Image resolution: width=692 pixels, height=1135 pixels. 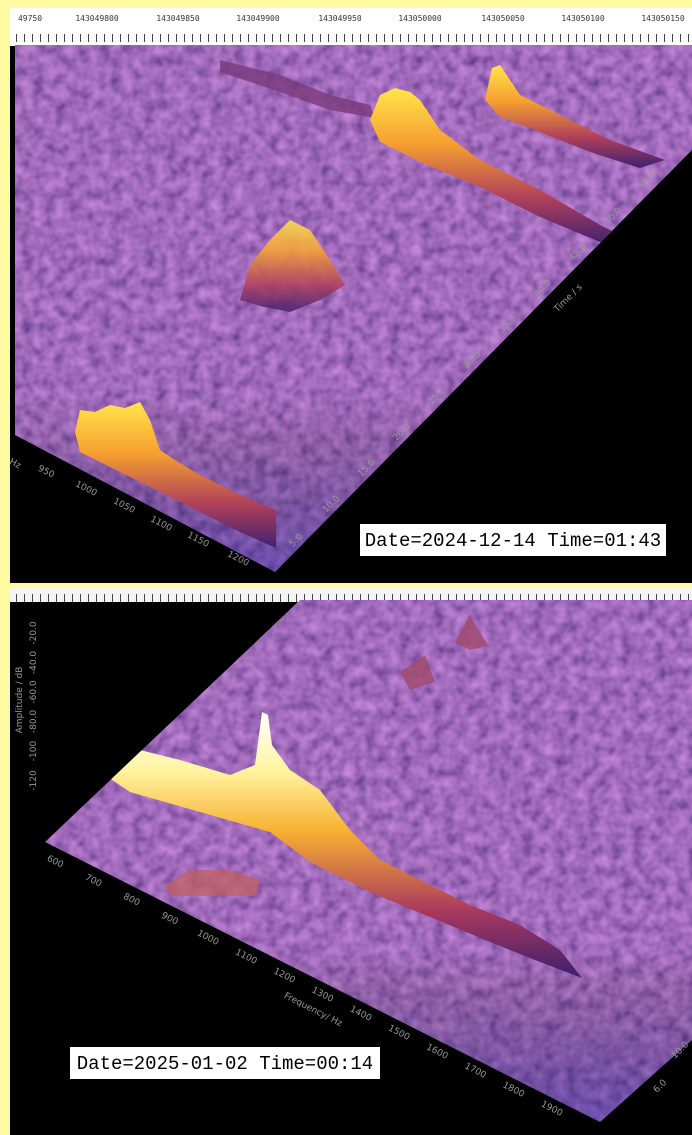 I want to click on ruler-label: 143050100, so click(x=583, y=18).